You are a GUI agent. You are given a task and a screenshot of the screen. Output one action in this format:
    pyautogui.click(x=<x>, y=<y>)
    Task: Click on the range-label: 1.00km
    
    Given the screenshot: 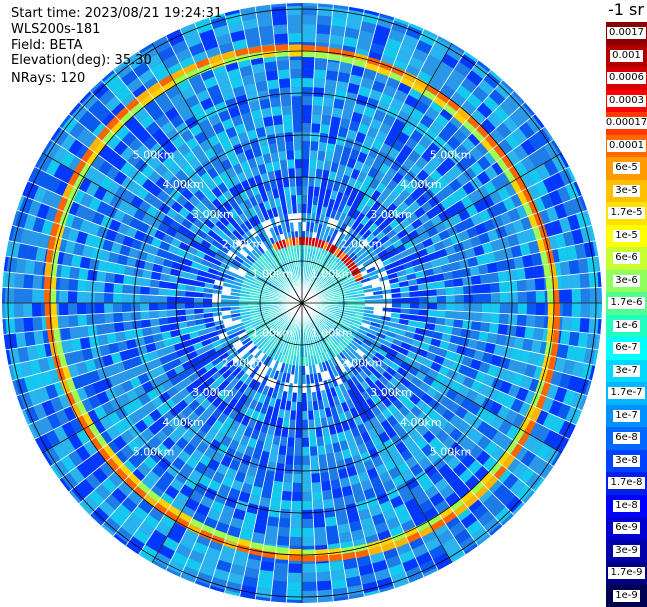 What is the action you would take?
    pyautogui.click(x=332, y=333)
    